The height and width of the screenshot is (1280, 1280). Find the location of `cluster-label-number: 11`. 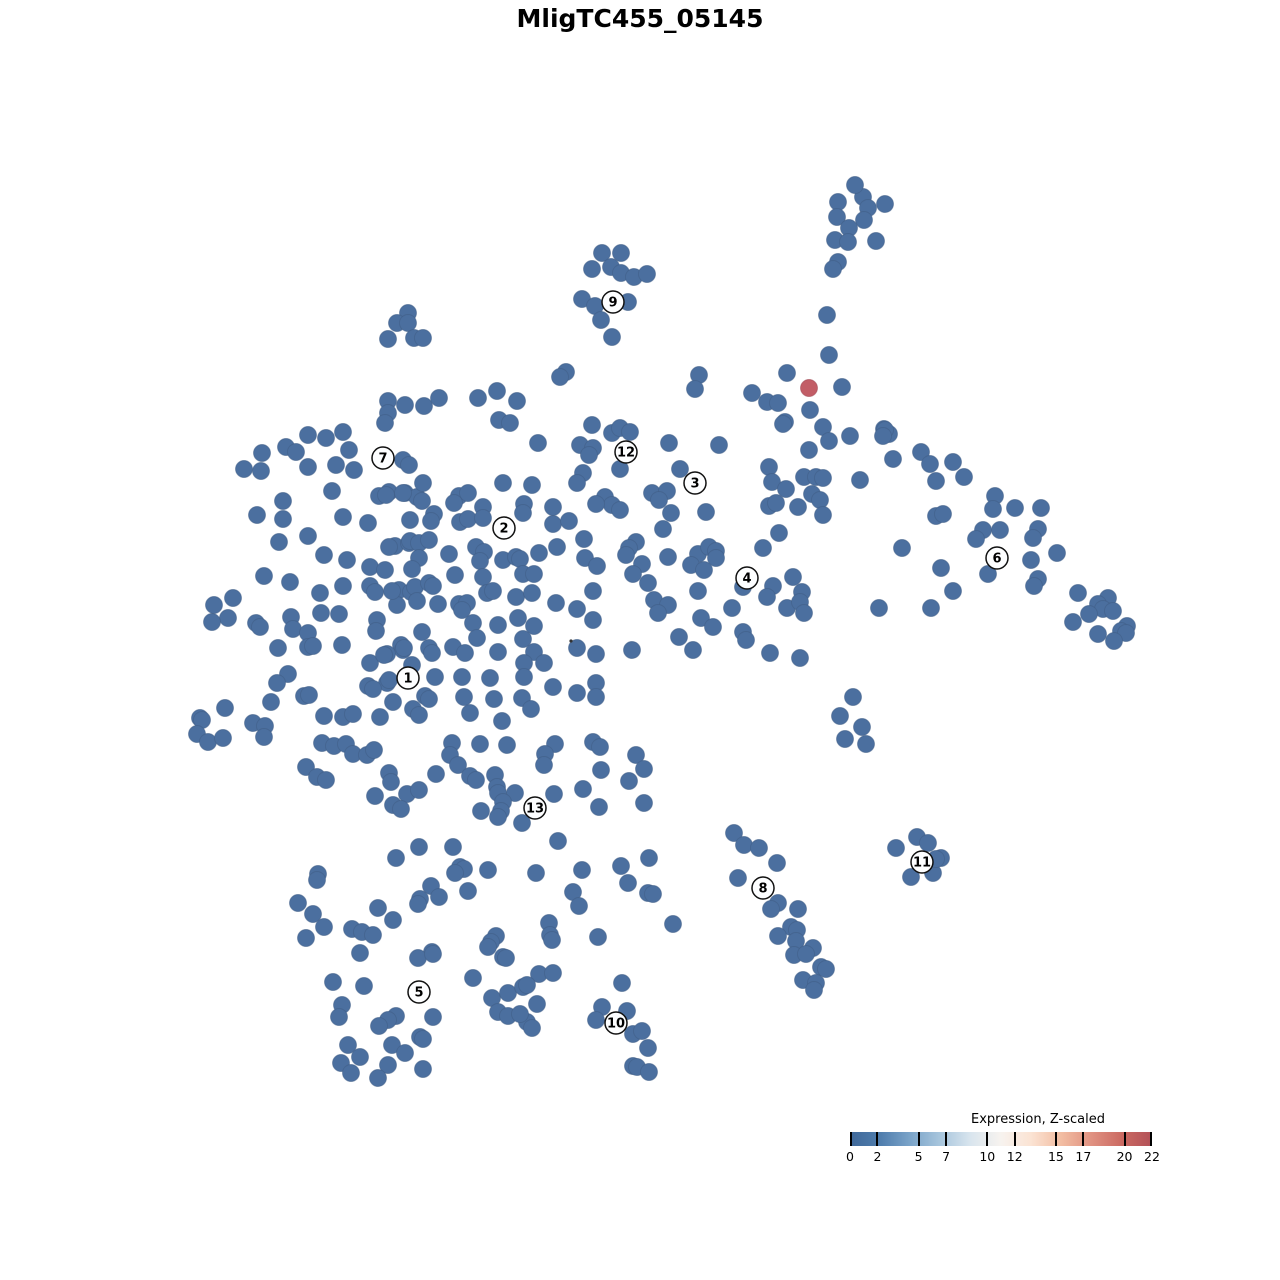

cluster-label-number: 11 is located at coordinates (922, 863).